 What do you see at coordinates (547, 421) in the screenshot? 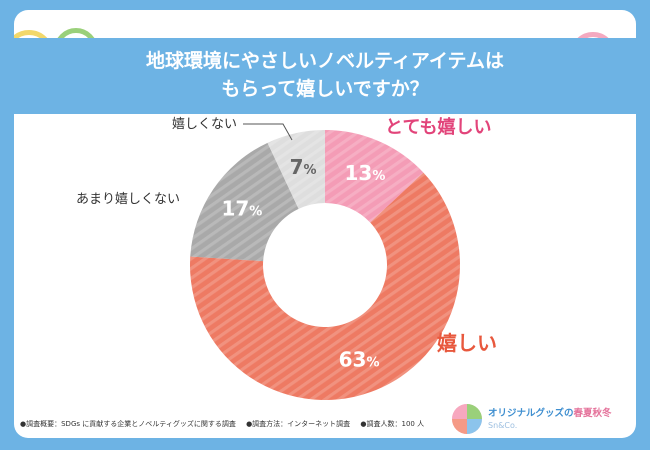
I see `brand-logo: オリジナルグッズの春夏秋冬 Sn&Co.` at bounding box center [547, 421].